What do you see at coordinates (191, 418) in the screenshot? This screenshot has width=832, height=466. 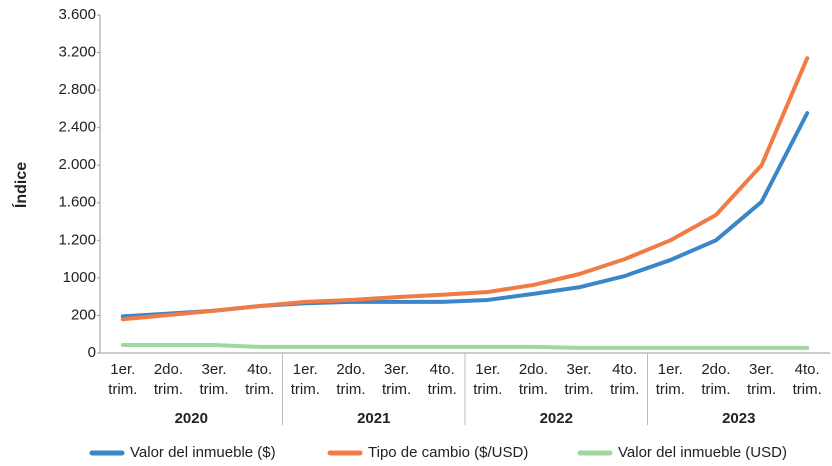 I see `year-label: 2020` at bounding box center [191, 418].